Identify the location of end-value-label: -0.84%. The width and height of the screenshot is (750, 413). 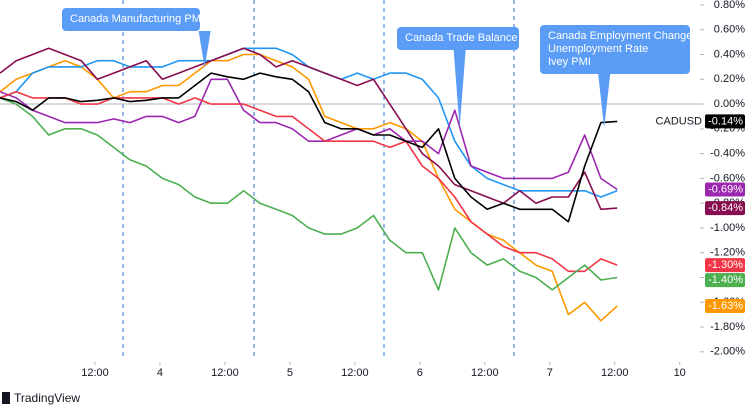
(725, 208).